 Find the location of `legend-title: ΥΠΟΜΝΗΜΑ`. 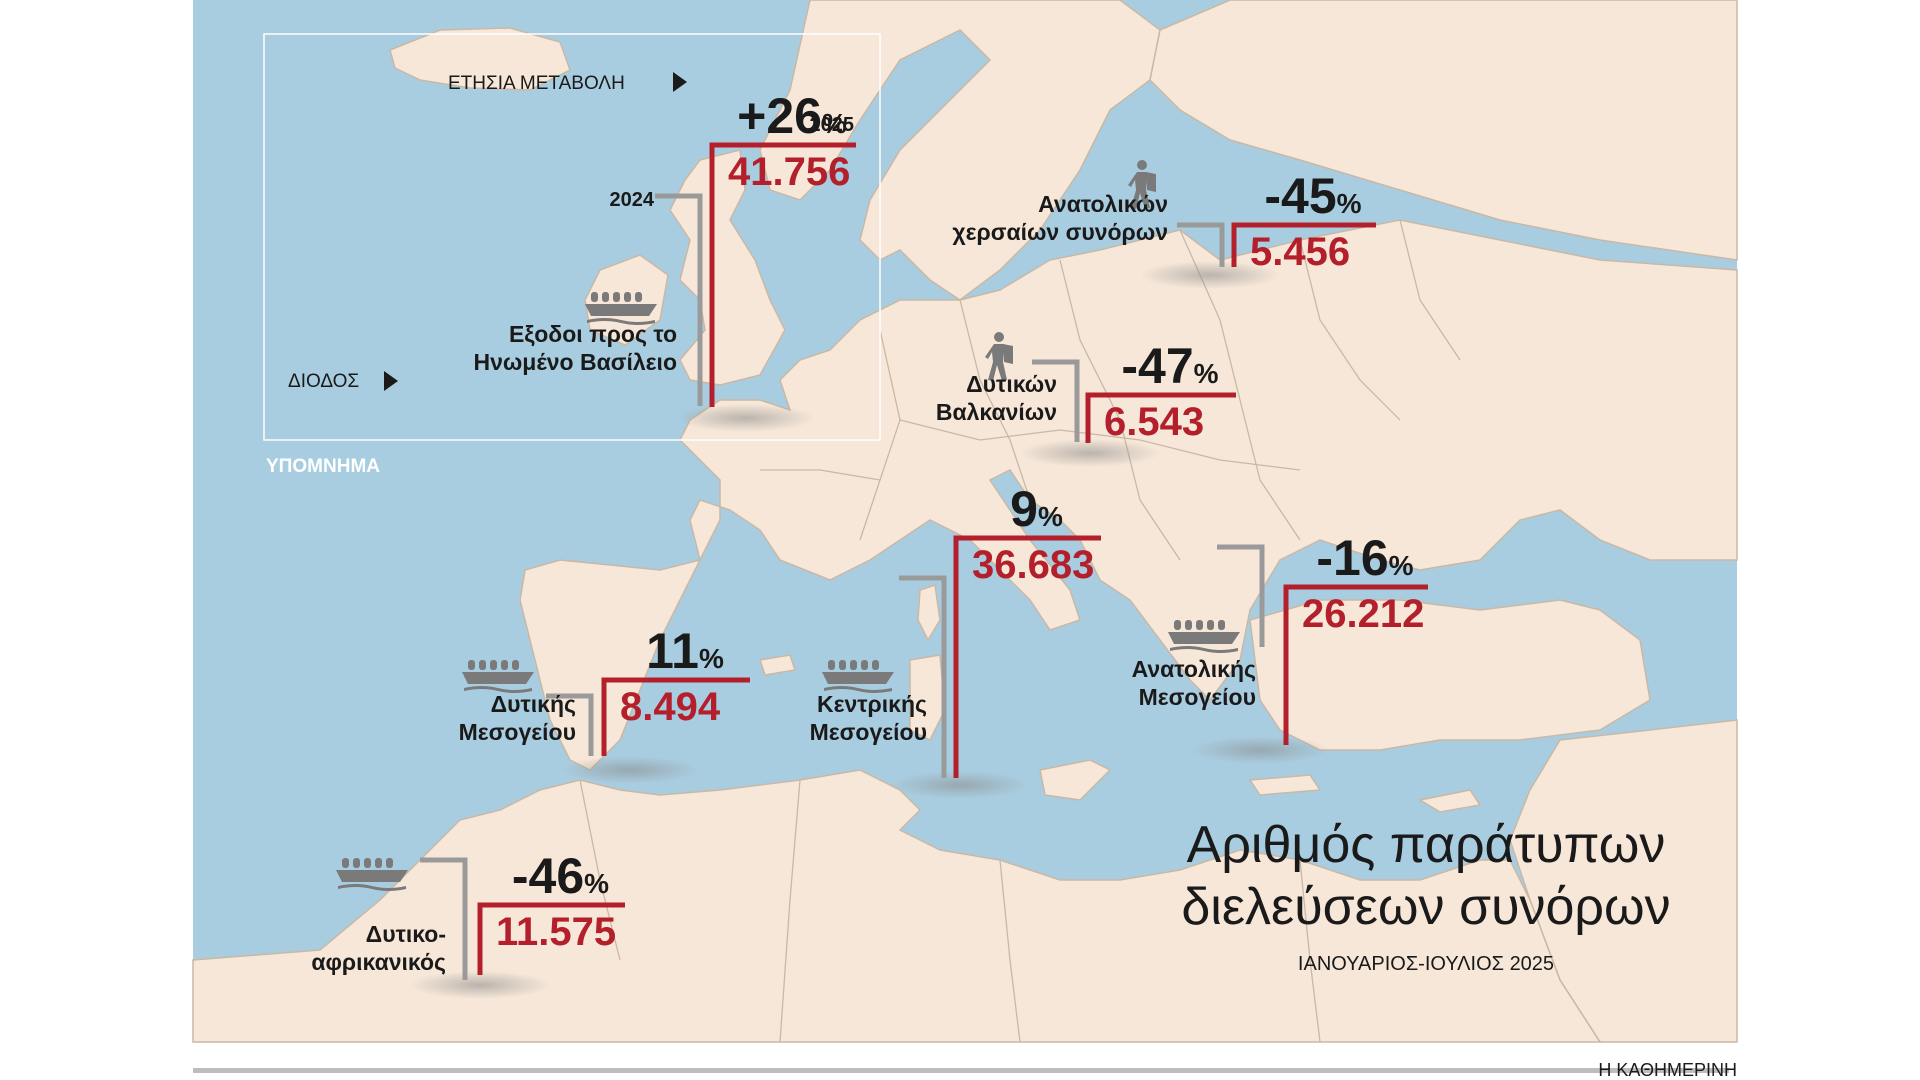

legend-title: ΥΠΟΜΝΗΜΑ is located at coordinates (323, 466).